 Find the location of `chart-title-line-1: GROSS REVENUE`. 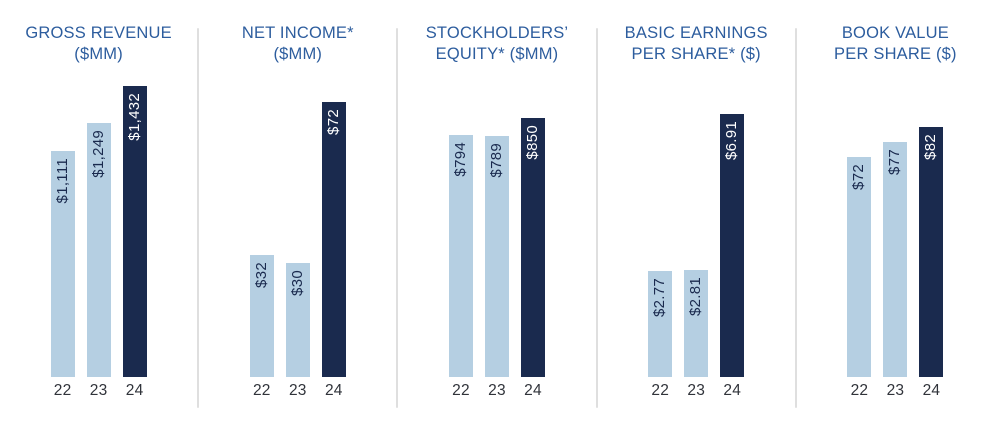

chart-title-line-1: GROSS REVENUE is located at coordinates (98, 33).